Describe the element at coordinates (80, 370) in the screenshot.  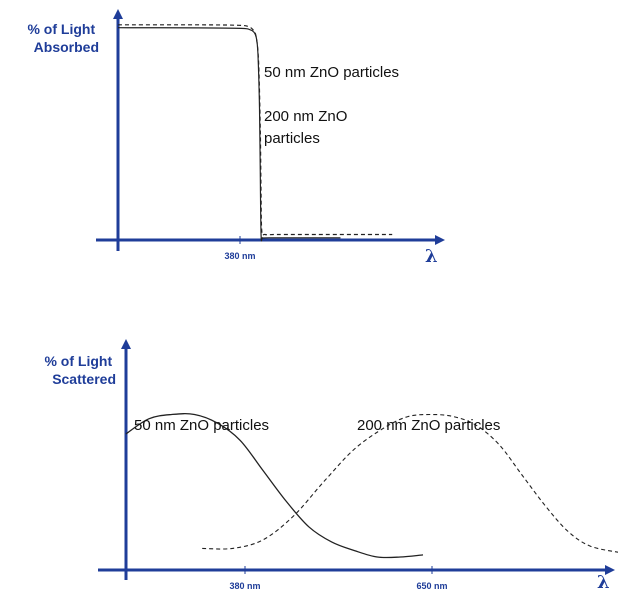
I see `scattering-ylabel: % of Light Scattered` at that location.